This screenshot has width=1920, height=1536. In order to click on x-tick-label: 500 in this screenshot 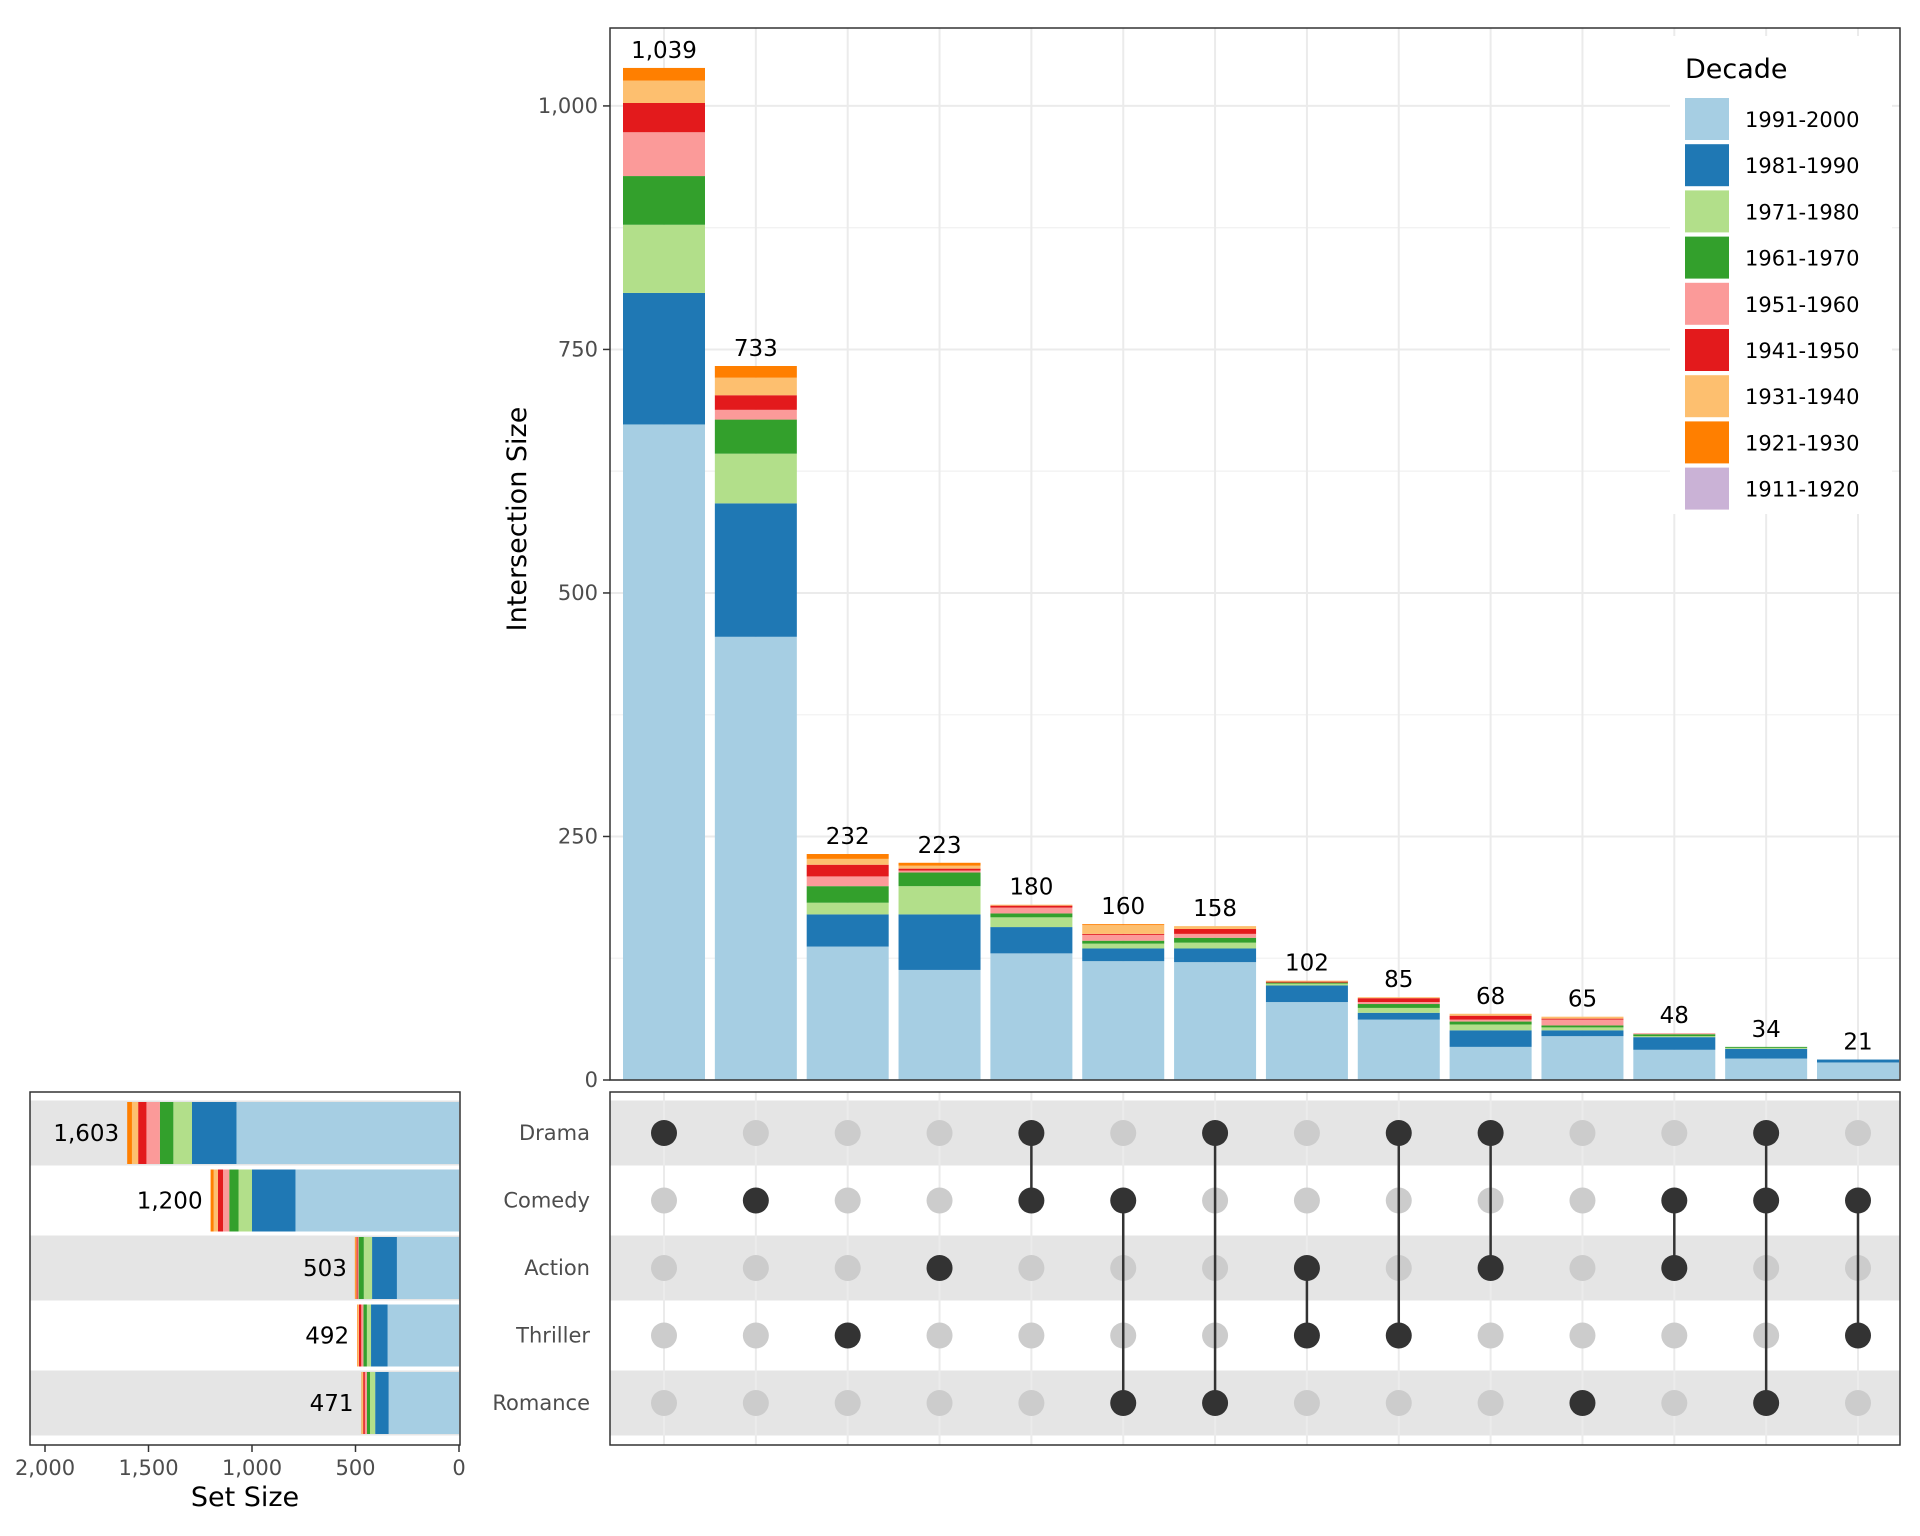, I will do `click(355, 1468)`.